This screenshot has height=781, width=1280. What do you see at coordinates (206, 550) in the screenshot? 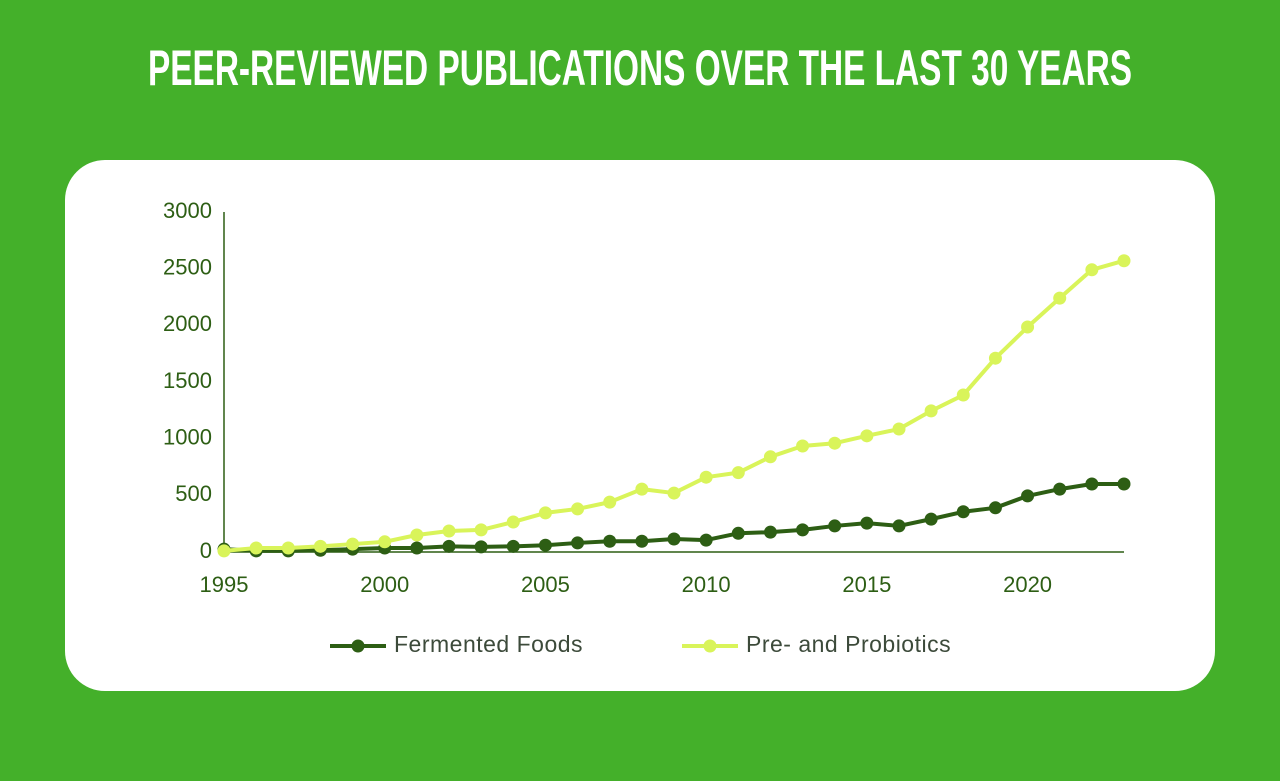
I see `y-tick-label: 0` at bounding box center [206, 550].